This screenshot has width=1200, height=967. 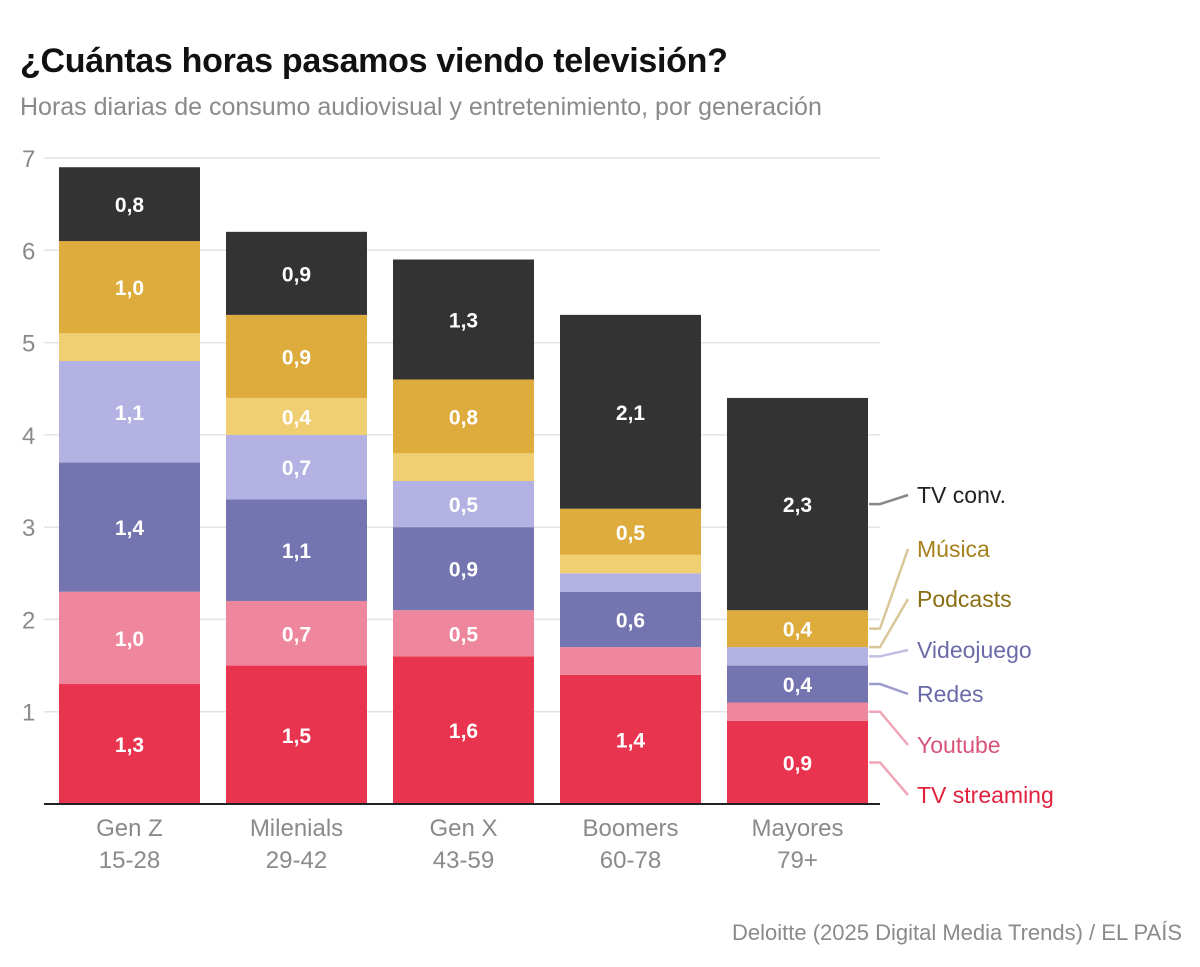 I want to click on legend-leader-musica, so click(x=889, y=589).